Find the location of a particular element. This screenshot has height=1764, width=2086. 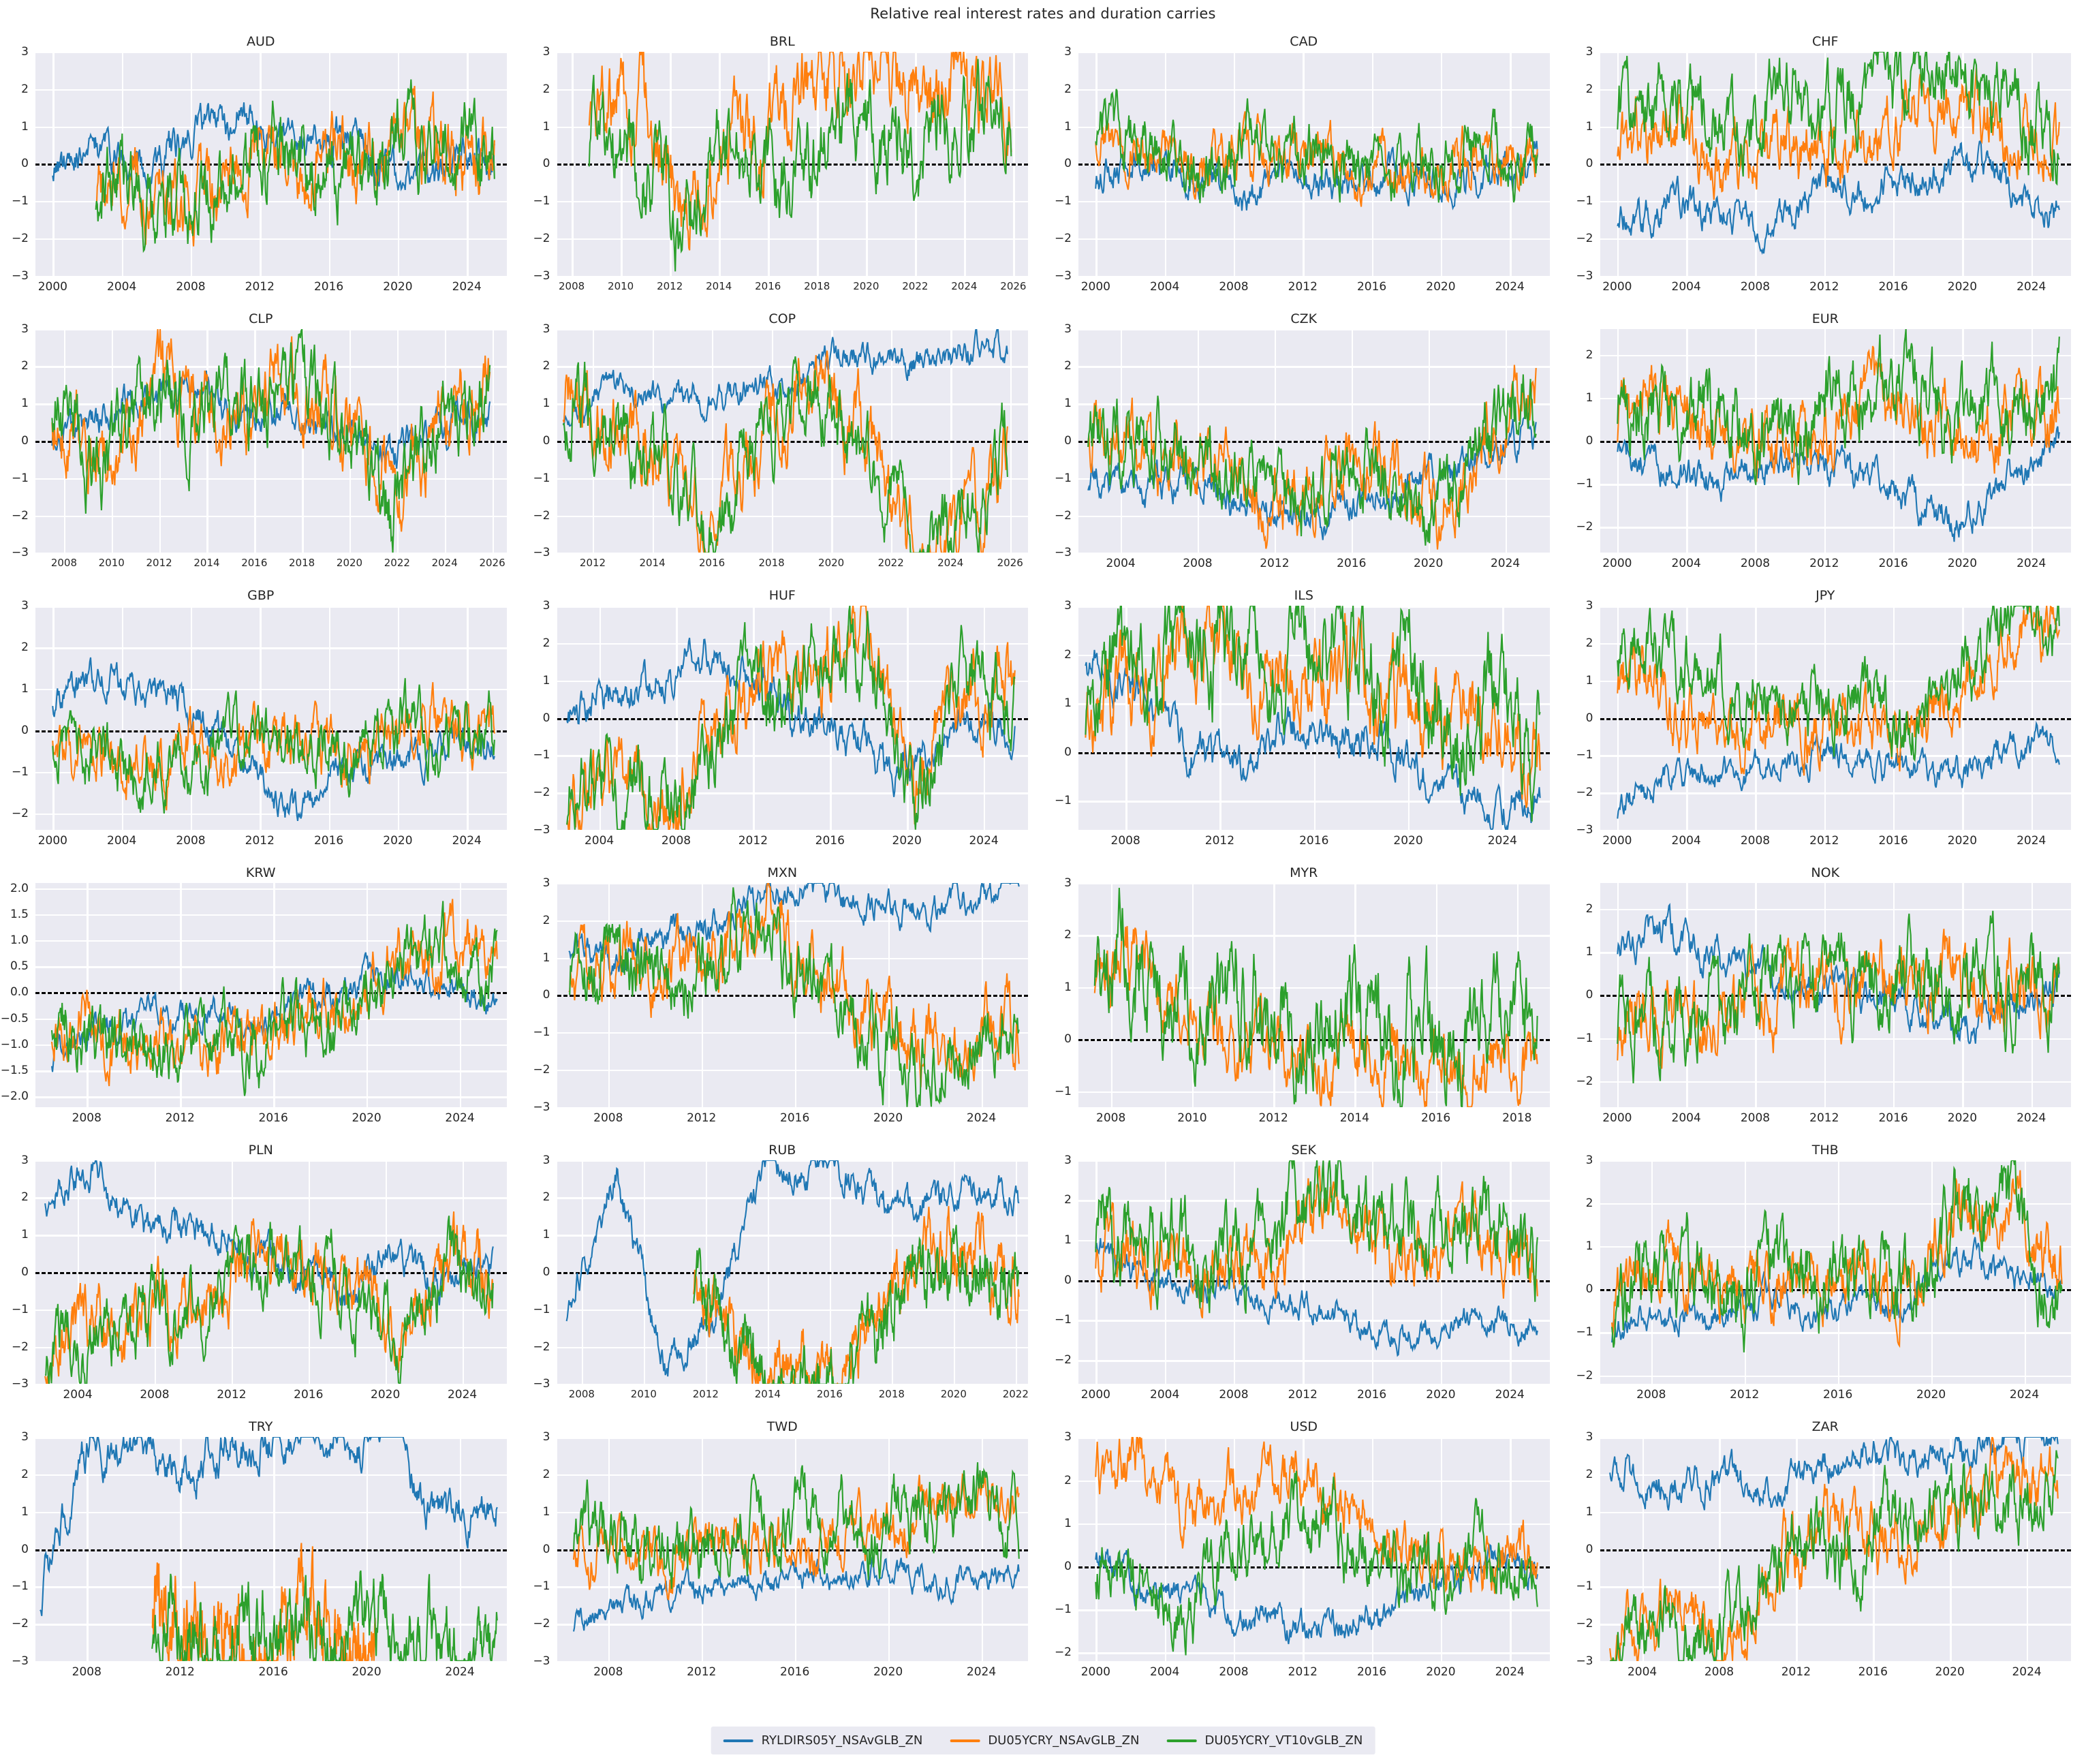

subplot-zar: ZAR −3 −2 −1 0 1 2 3 2004 2008 2012 2016 2020 2024 is located at coordinates (1825, 1556).